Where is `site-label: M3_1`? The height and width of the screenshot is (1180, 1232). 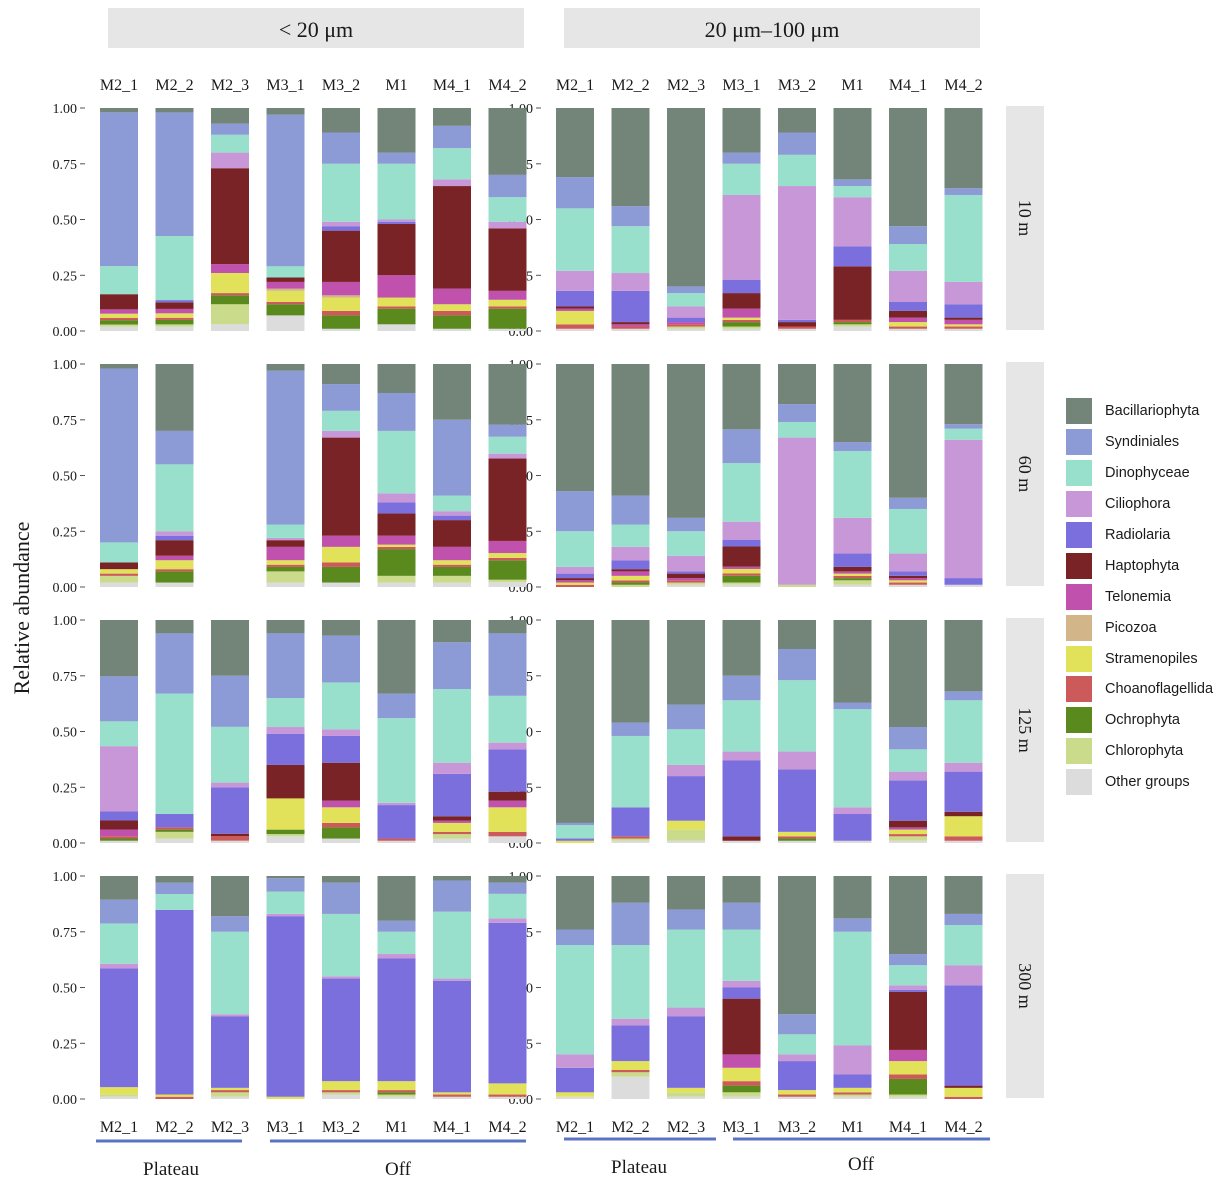
site-label: M3_1 is located at coordinates (741, 85).